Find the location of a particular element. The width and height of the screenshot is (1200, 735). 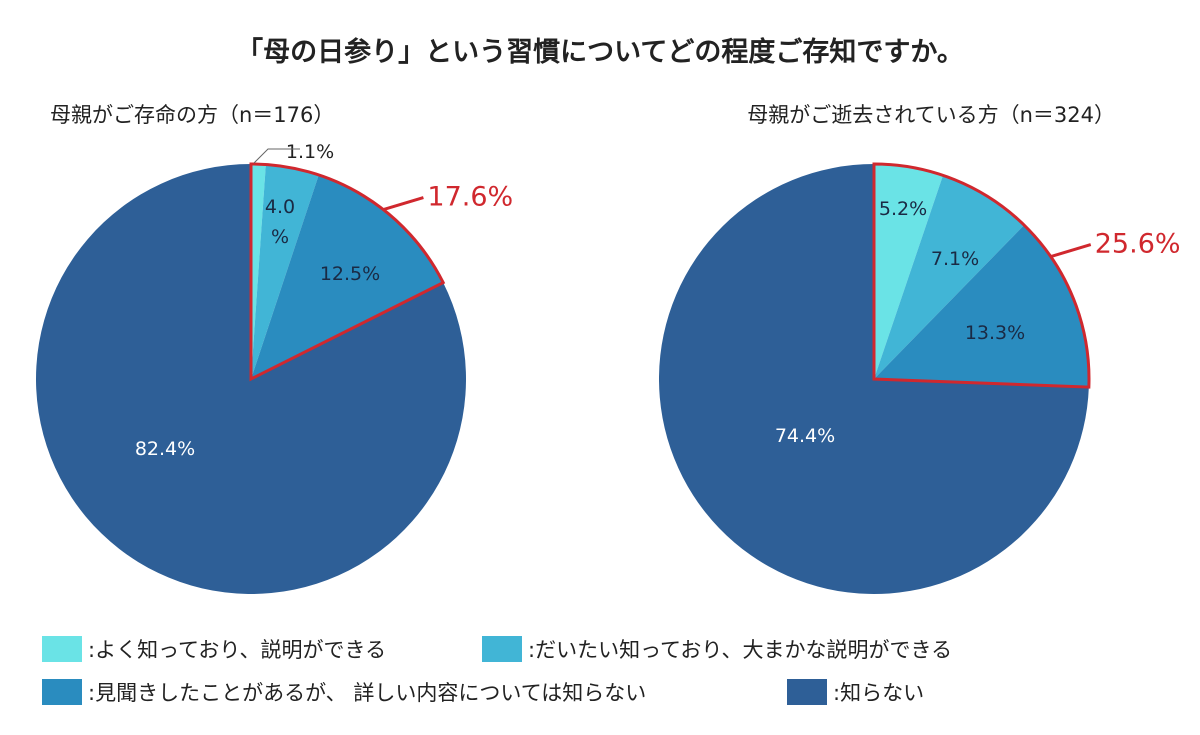

pie-subtitle: 母親がご逝去されている方（n＝324） is located at coordinates (931, 115).